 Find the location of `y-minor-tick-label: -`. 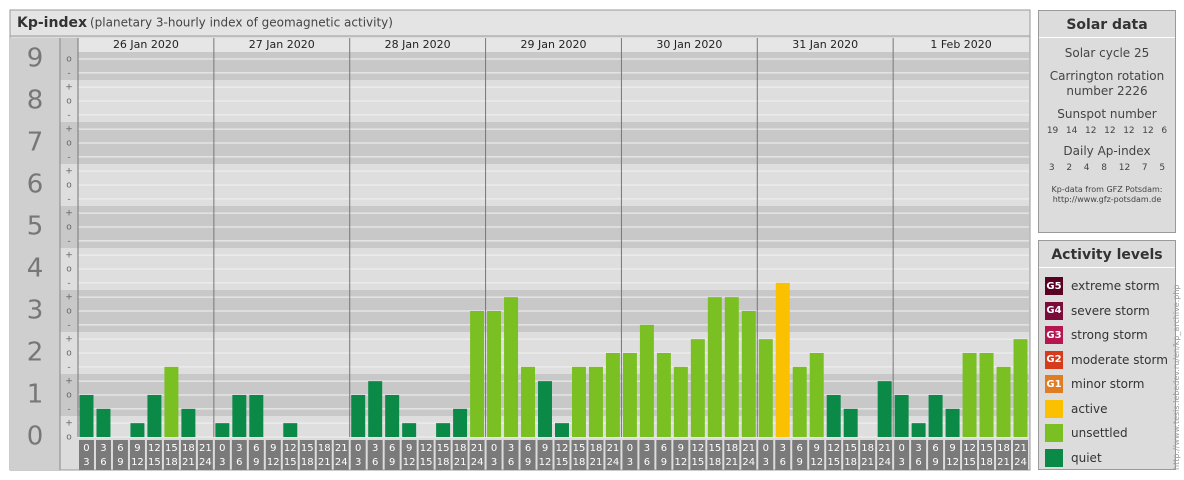

y-minor-tick-label: - is located at coordinates (68, 325).